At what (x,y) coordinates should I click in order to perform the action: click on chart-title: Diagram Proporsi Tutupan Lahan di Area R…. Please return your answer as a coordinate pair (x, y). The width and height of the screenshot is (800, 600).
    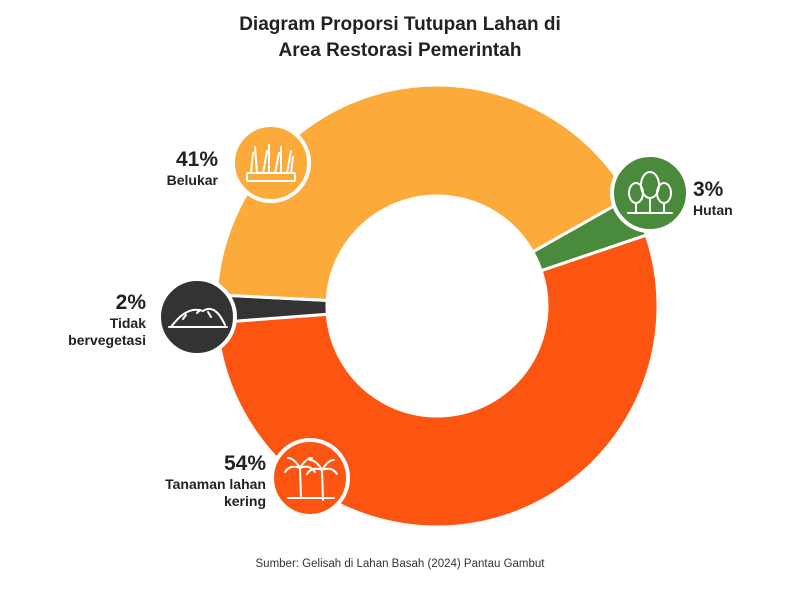
    Looking at the image, I should click on (400, 38).